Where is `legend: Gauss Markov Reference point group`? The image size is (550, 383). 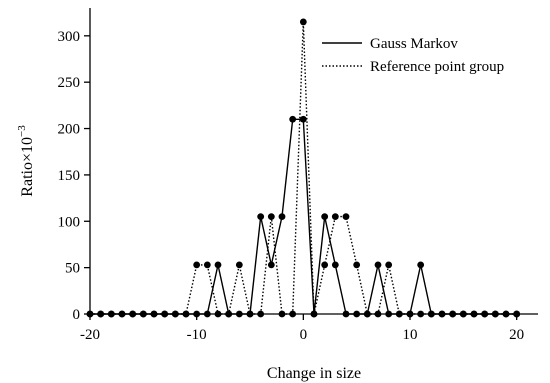 legend: Gauss Markov Reference point group is located at coordinates (413, 55).